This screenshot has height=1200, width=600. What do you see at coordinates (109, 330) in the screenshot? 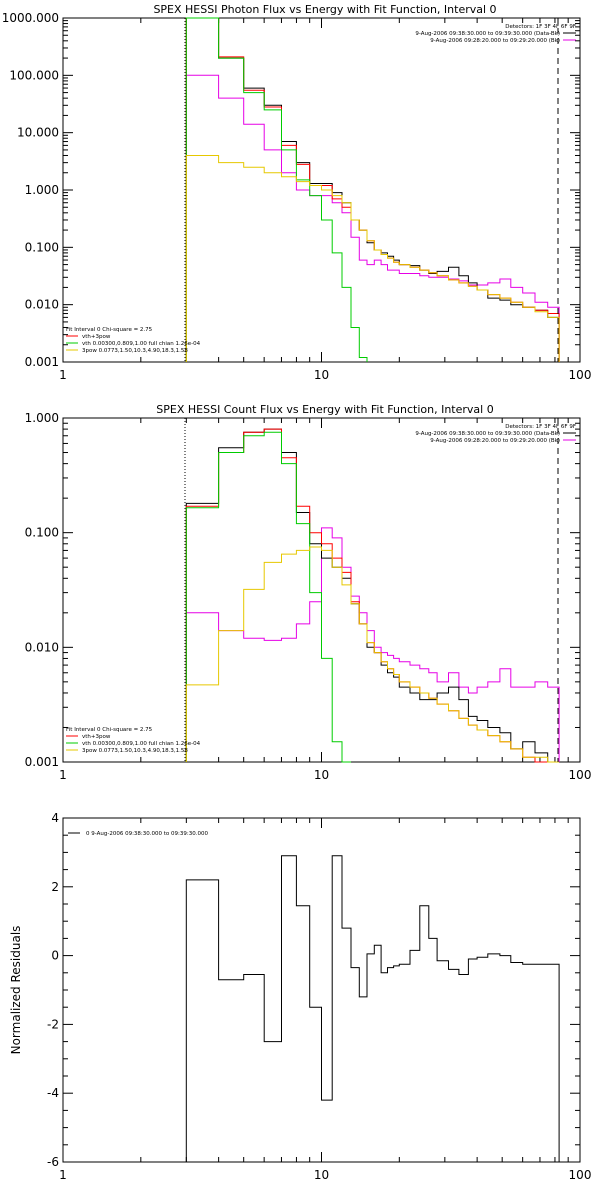
I see `photon-flux-legend-fit: Fit Interval 0 Chi-square = 2.75` at bounding box center [109, 330].